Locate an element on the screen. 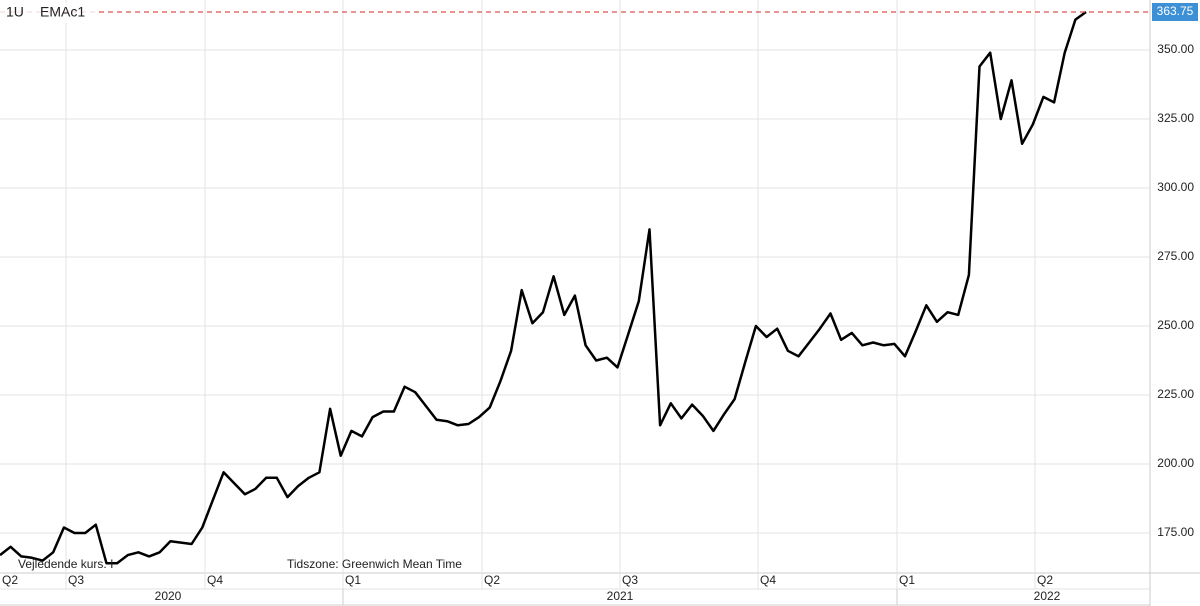 This screenshot has height=606, width=1200. y-tick-label: 225.00 is located at coordinates (1175, 394).